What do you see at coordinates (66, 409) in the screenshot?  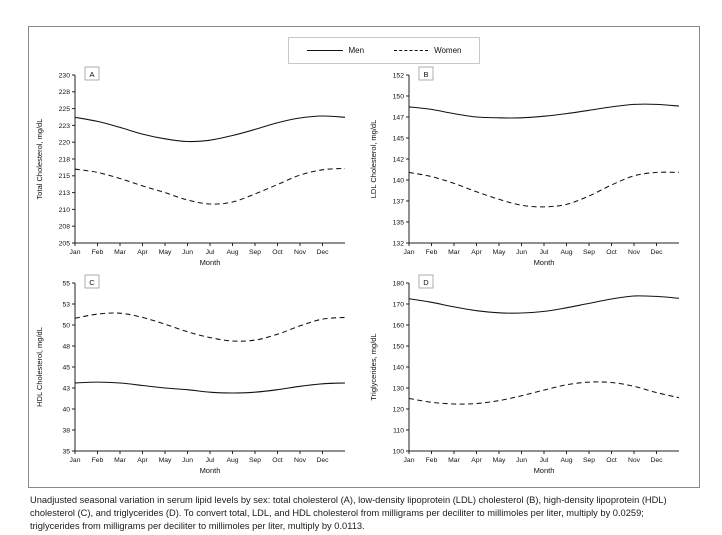 I see `y-tick-label: 40` at bounding box center [66, 409].